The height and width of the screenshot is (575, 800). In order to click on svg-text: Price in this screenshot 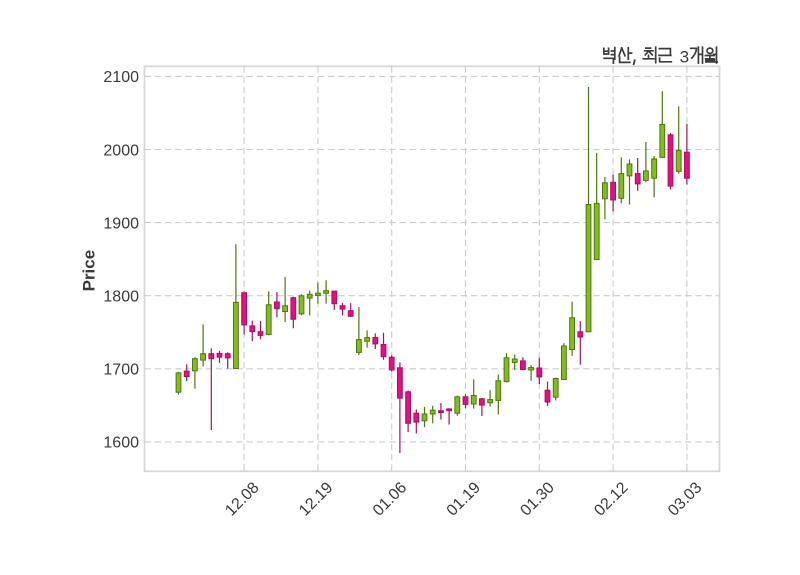, I will do `click(89, 271)`.